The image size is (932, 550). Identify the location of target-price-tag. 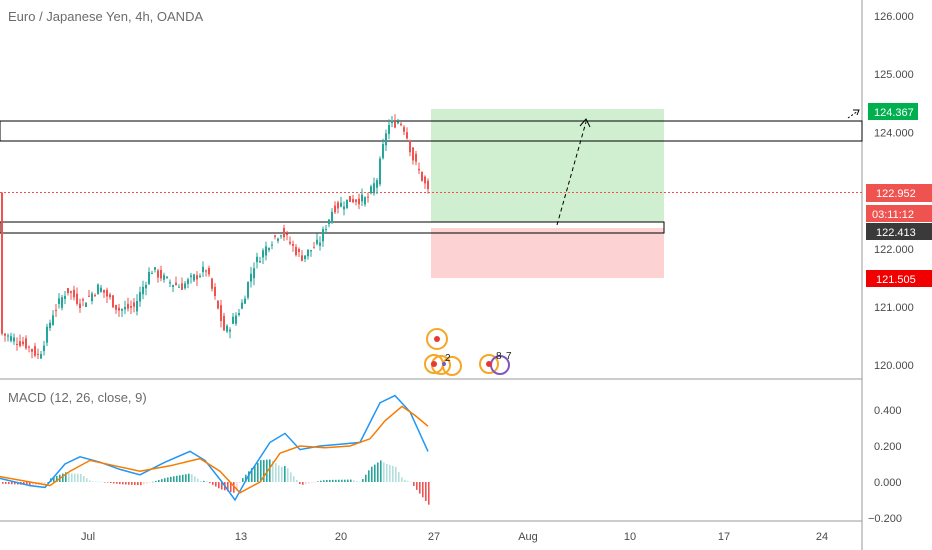
(893, 111).